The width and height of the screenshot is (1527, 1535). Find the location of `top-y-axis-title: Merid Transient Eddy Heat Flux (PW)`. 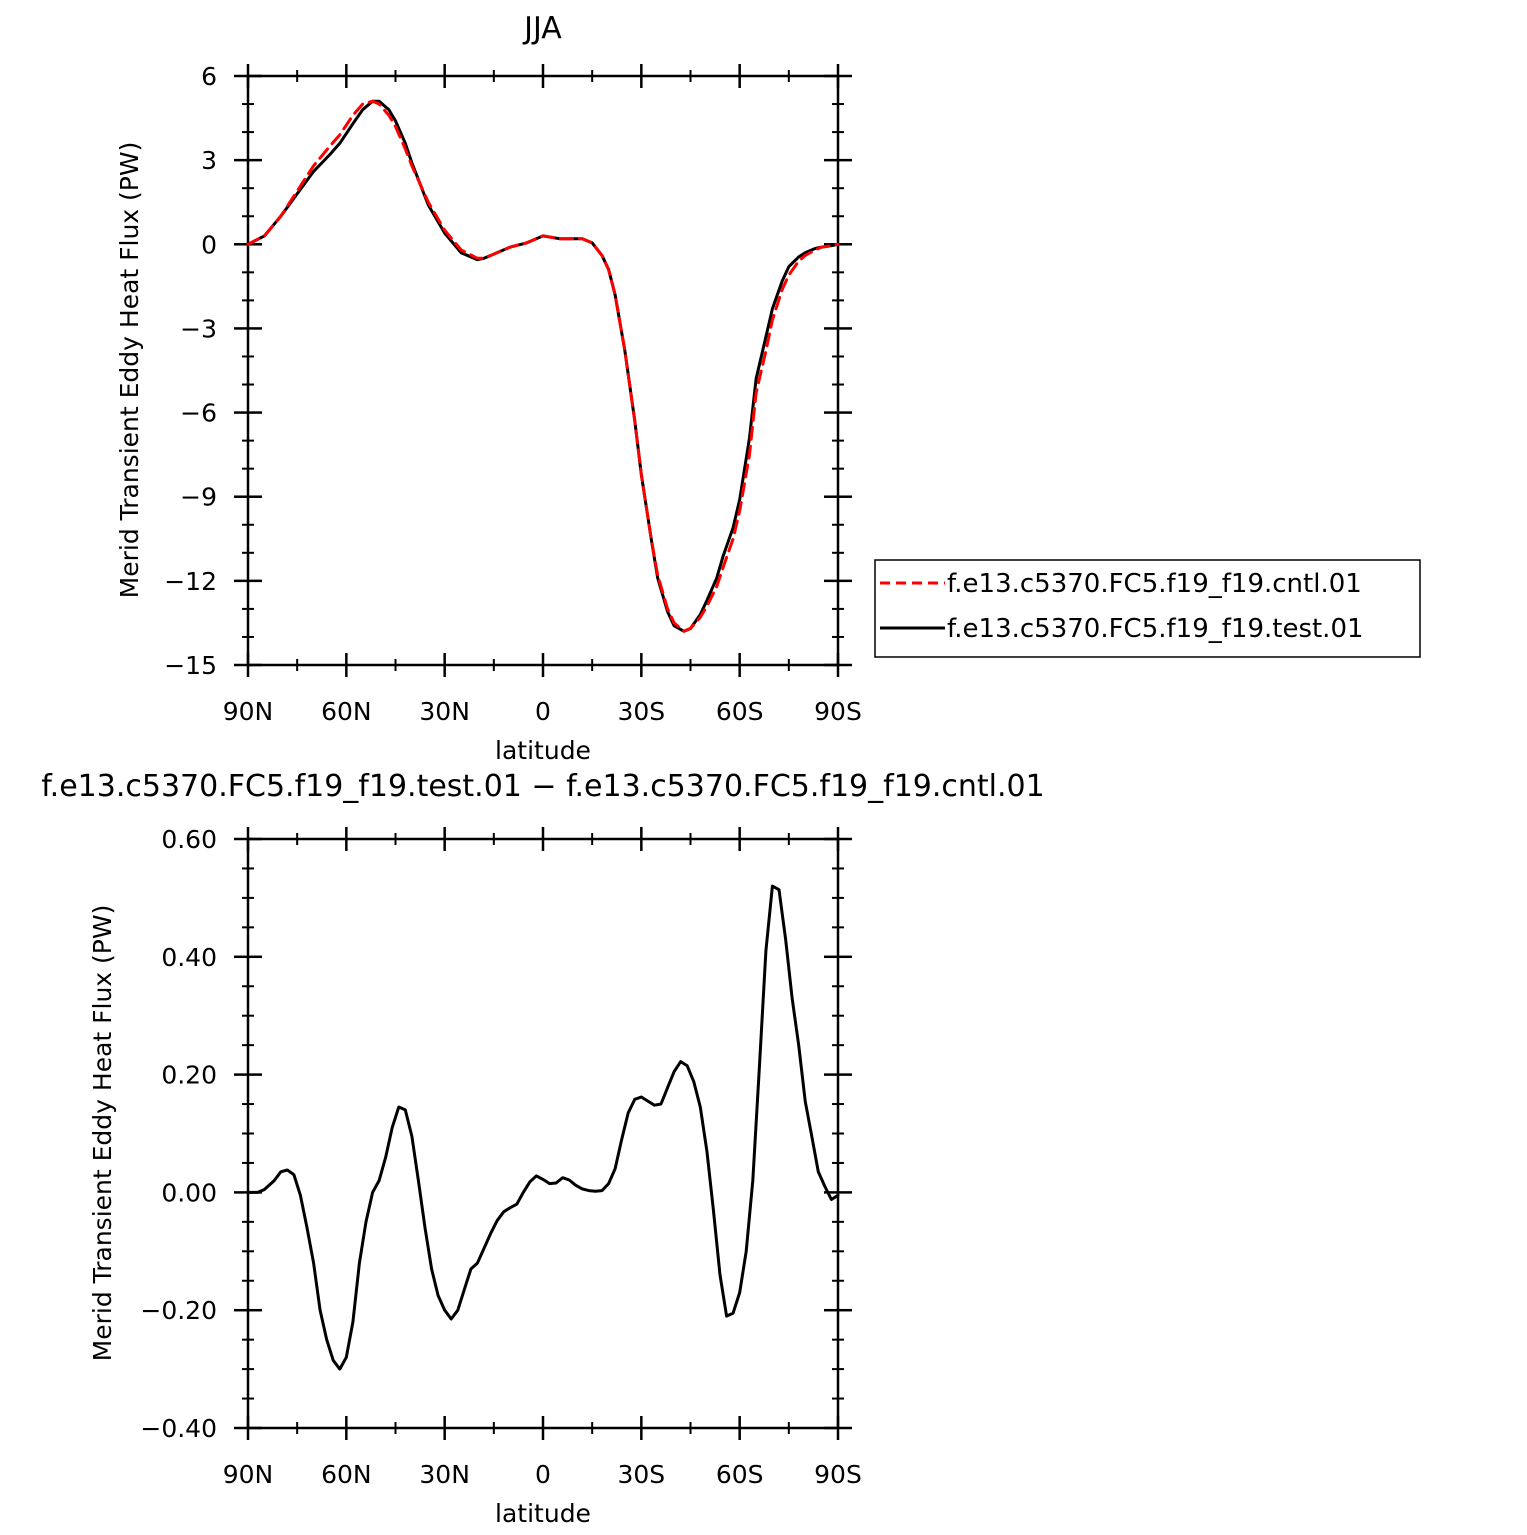

top-y-axis-title: Merid Transient Eddy Heat Flux (PW) is located at coordinates (129, 370).